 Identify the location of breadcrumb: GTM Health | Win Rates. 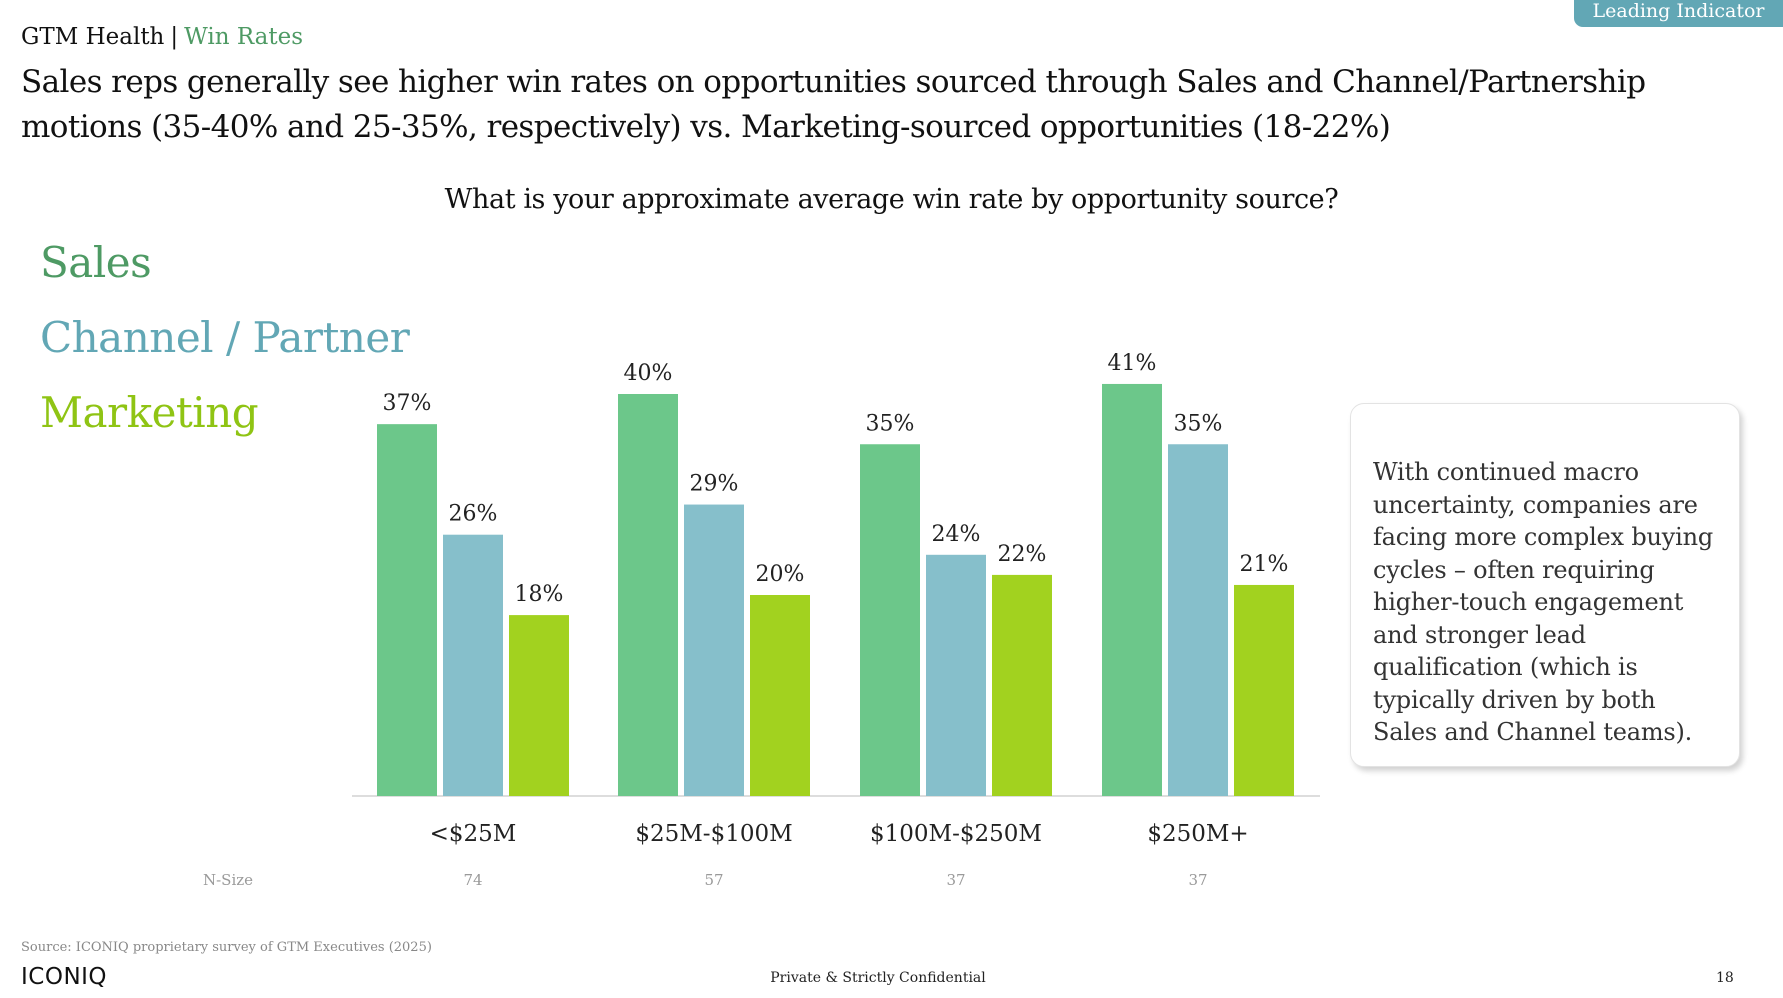
(162, 37).